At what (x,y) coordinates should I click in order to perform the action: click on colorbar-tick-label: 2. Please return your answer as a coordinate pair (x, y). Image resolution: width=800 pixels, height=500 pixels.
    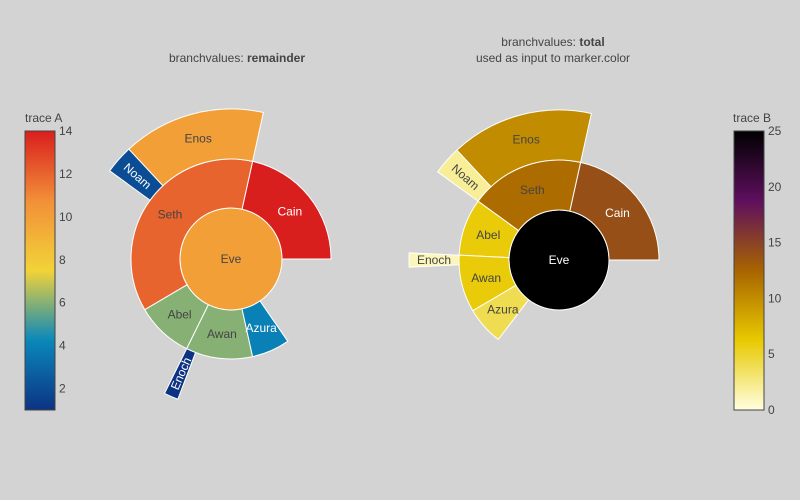
    Looking at the image, I should click on (62, 389).